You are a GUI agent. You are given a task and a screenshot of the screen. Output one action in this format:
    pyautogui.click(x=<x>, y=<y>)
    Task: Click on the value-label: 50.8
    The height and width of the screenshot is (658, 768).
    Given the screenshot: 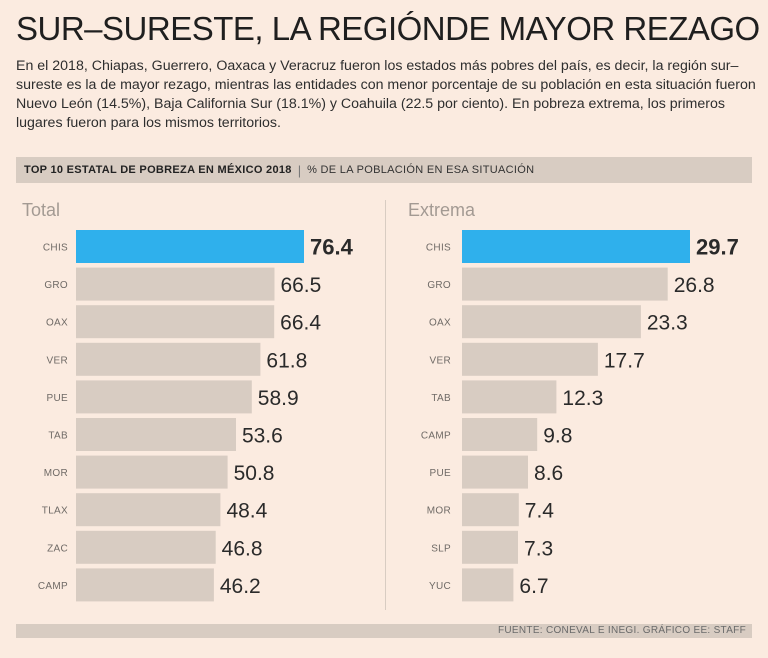 What is the action you would take?
    pyautogui.click(x=254, y=473)
    